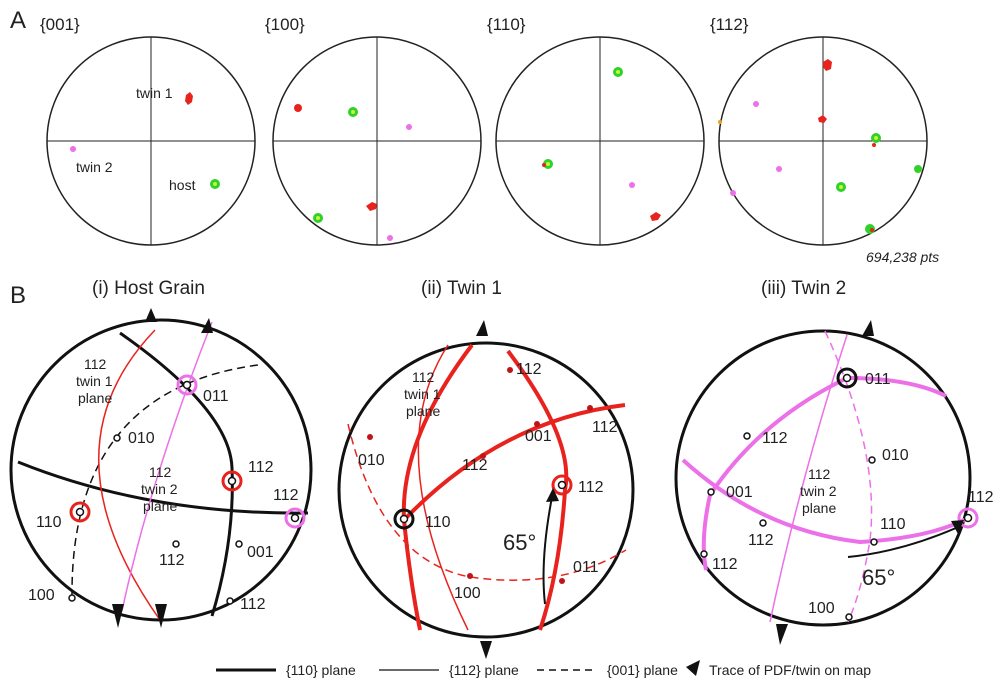 The image size is (1000, 687). Describe the element at coordinates (154, 93) in the screenshot. I see `annotation-twin1: twin 1` at that location.